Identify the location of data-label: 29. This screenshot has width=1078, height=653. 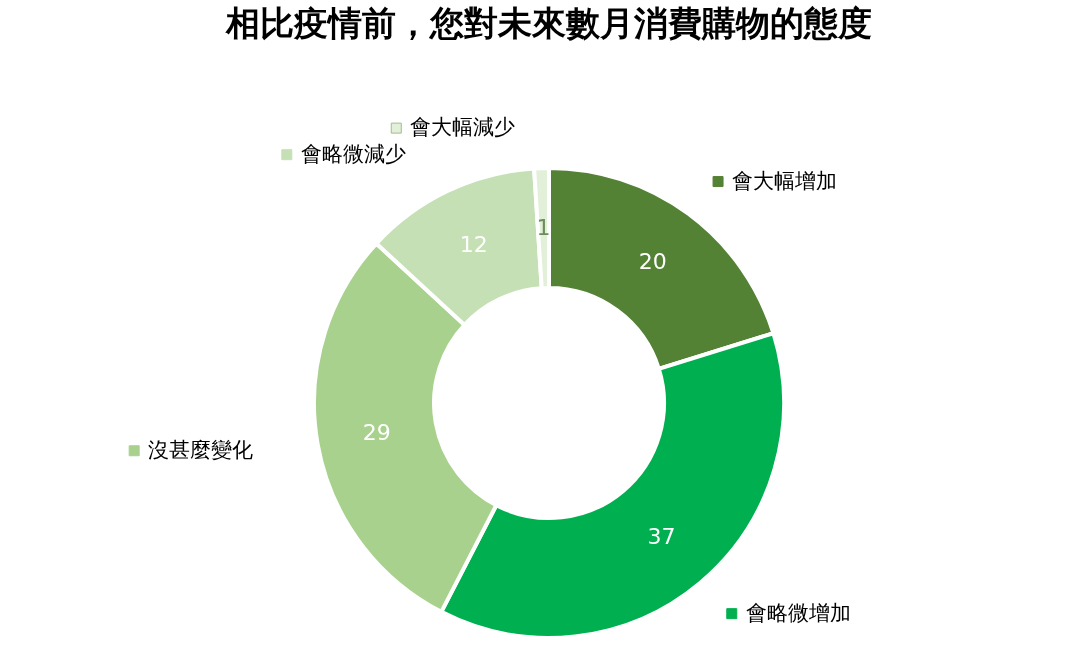
(376, 433).